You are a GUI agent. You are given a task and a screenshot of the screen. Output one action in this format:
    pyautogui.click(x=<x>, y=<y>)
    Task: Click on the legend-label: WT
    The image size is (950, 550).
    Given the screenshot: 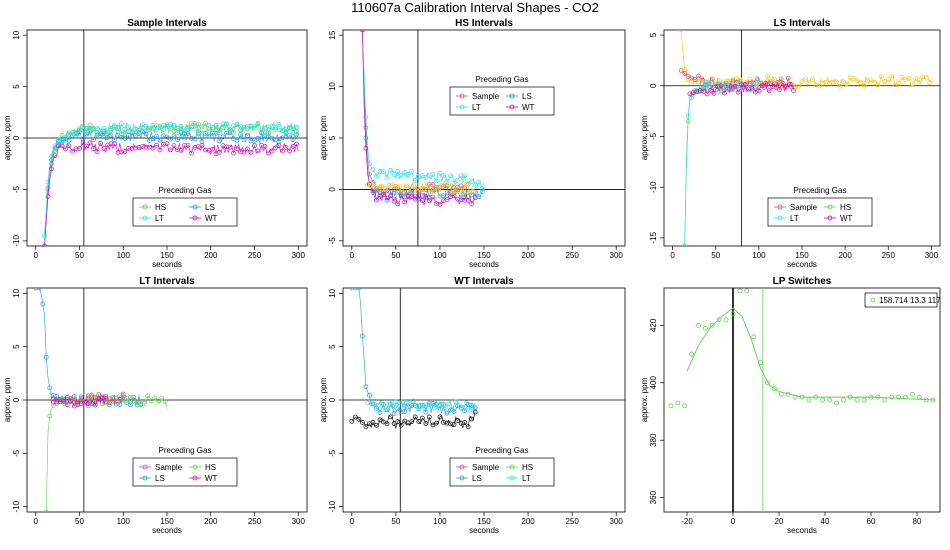 What is the action you would take?
    pyautogui.click(x=211, y=218)
    